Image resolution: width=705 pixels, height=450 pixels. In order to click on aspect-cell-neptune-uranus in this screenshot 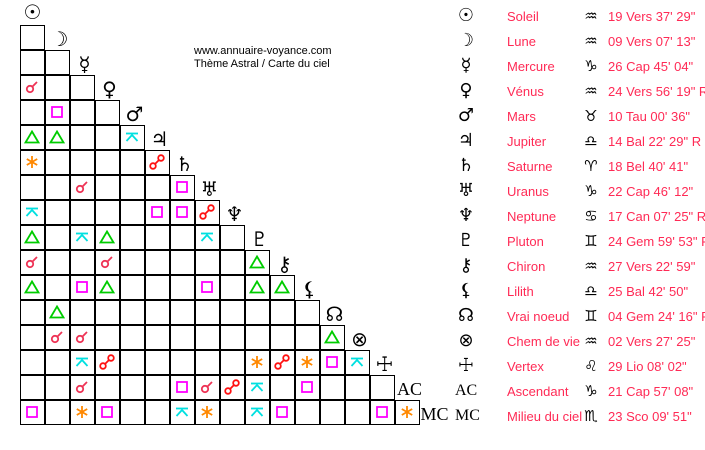, I will do `click(207, 212)`.